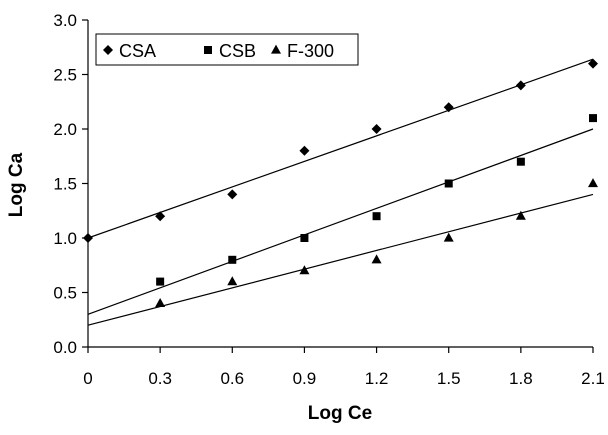  What do you see at coordinates (108, 50) in the screenshot?
I see `legend-marker-csa` at bounding box center [108, 50].